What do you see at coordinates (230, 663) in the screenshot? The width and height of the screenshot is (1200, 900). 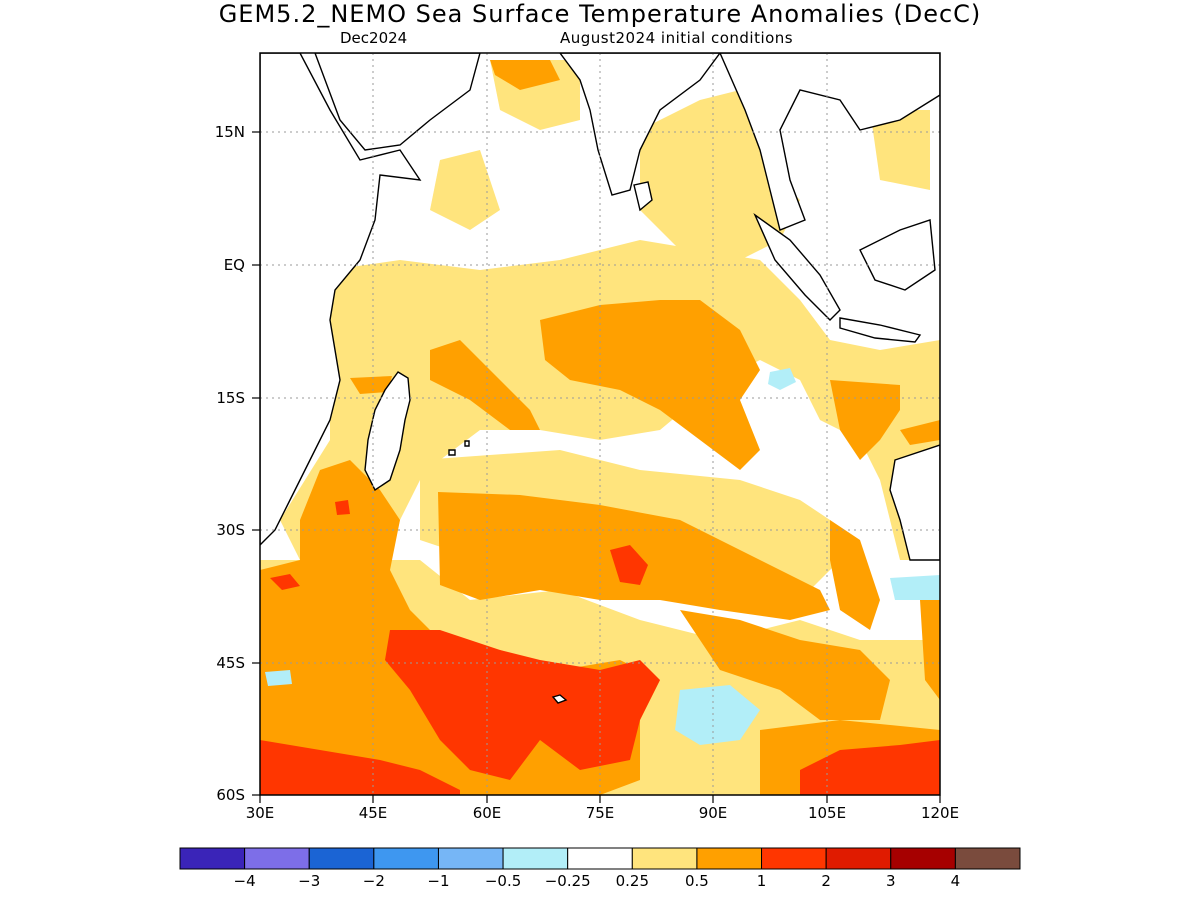 I see `lat-label-45s: 45S` at bounding box center [230, 663].